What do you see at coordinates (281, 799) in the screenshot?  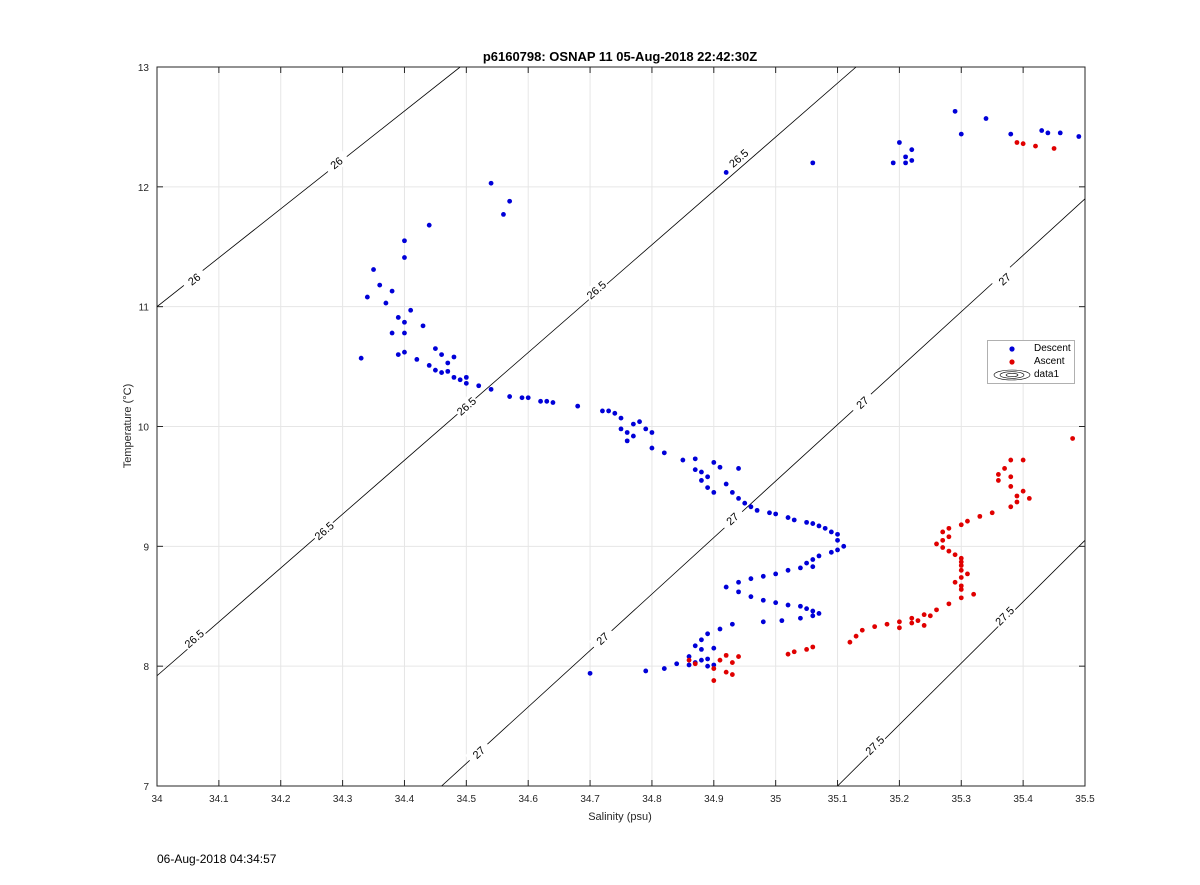 I see `x-tick-label: 34.2` at bounding box center [281, 799].